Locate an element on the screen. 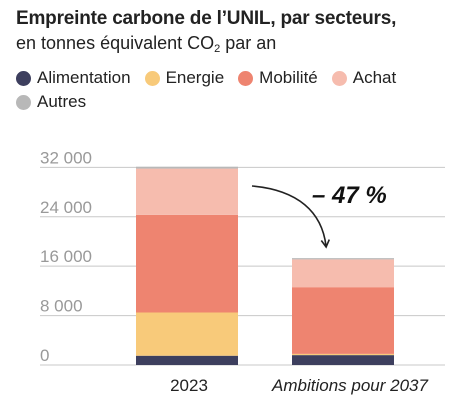 The width and height of the screenshot is (467, 408). x-category-label: 2023 is located at coordinates (189, 385).